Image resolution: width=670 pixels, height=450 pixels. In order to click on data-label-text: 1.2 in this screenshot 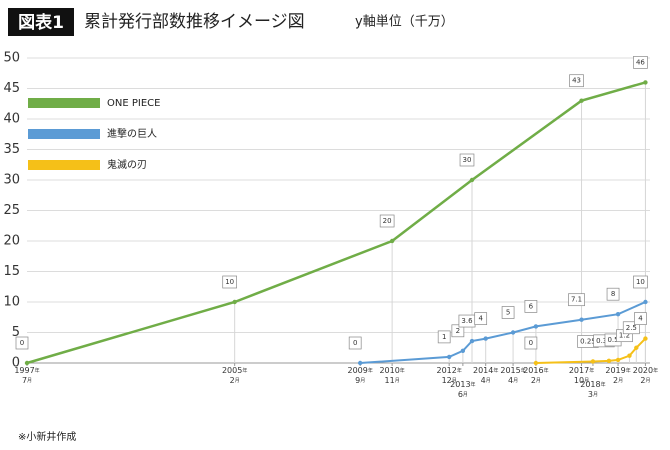, I will do `click(624, 336)`.